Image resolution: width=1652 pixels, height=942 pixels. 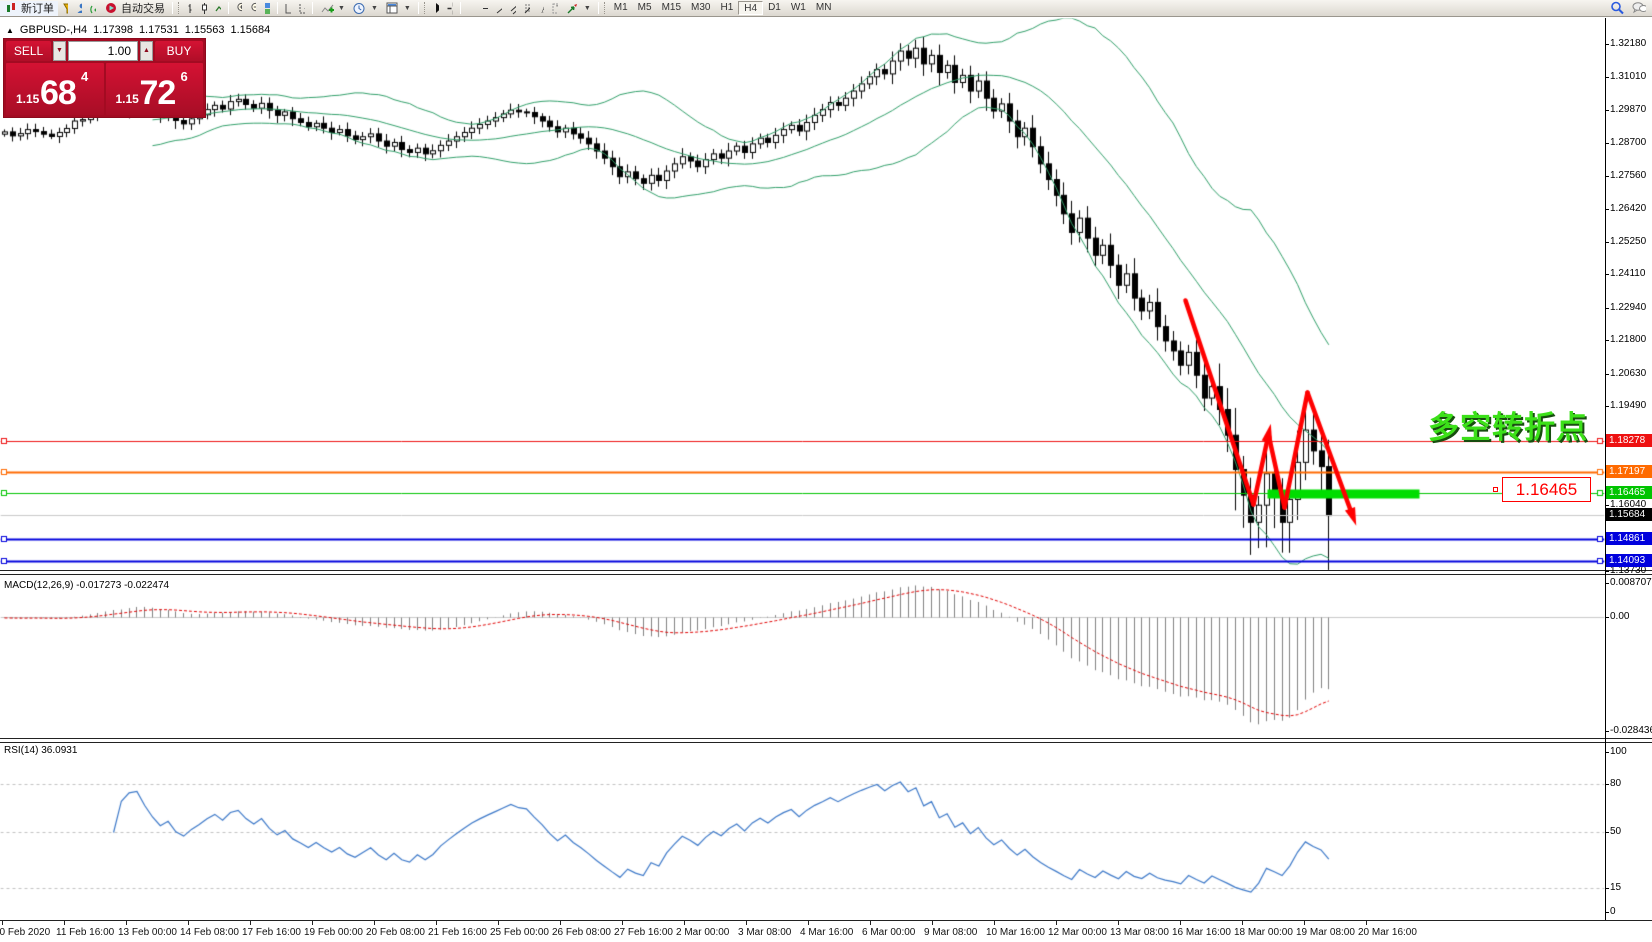 What do you see at coordinates (28, 51) in the screenshot?
I see `sell-button: SELL` at bounding box center [28, 51].